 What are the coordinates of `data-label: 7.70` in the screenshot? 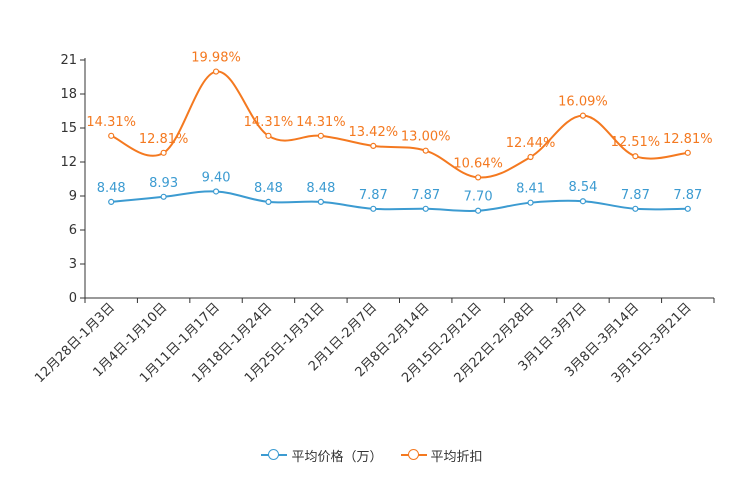 It's located at (478, 197).